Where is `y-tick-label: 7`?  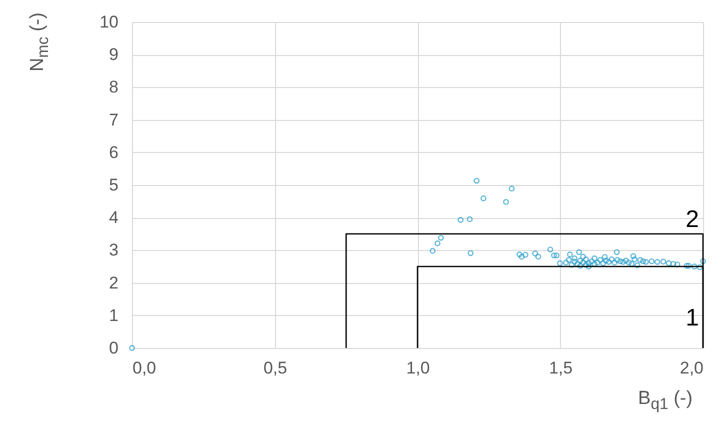
y-tick-label: 7 is located at coordinates (113, 120).